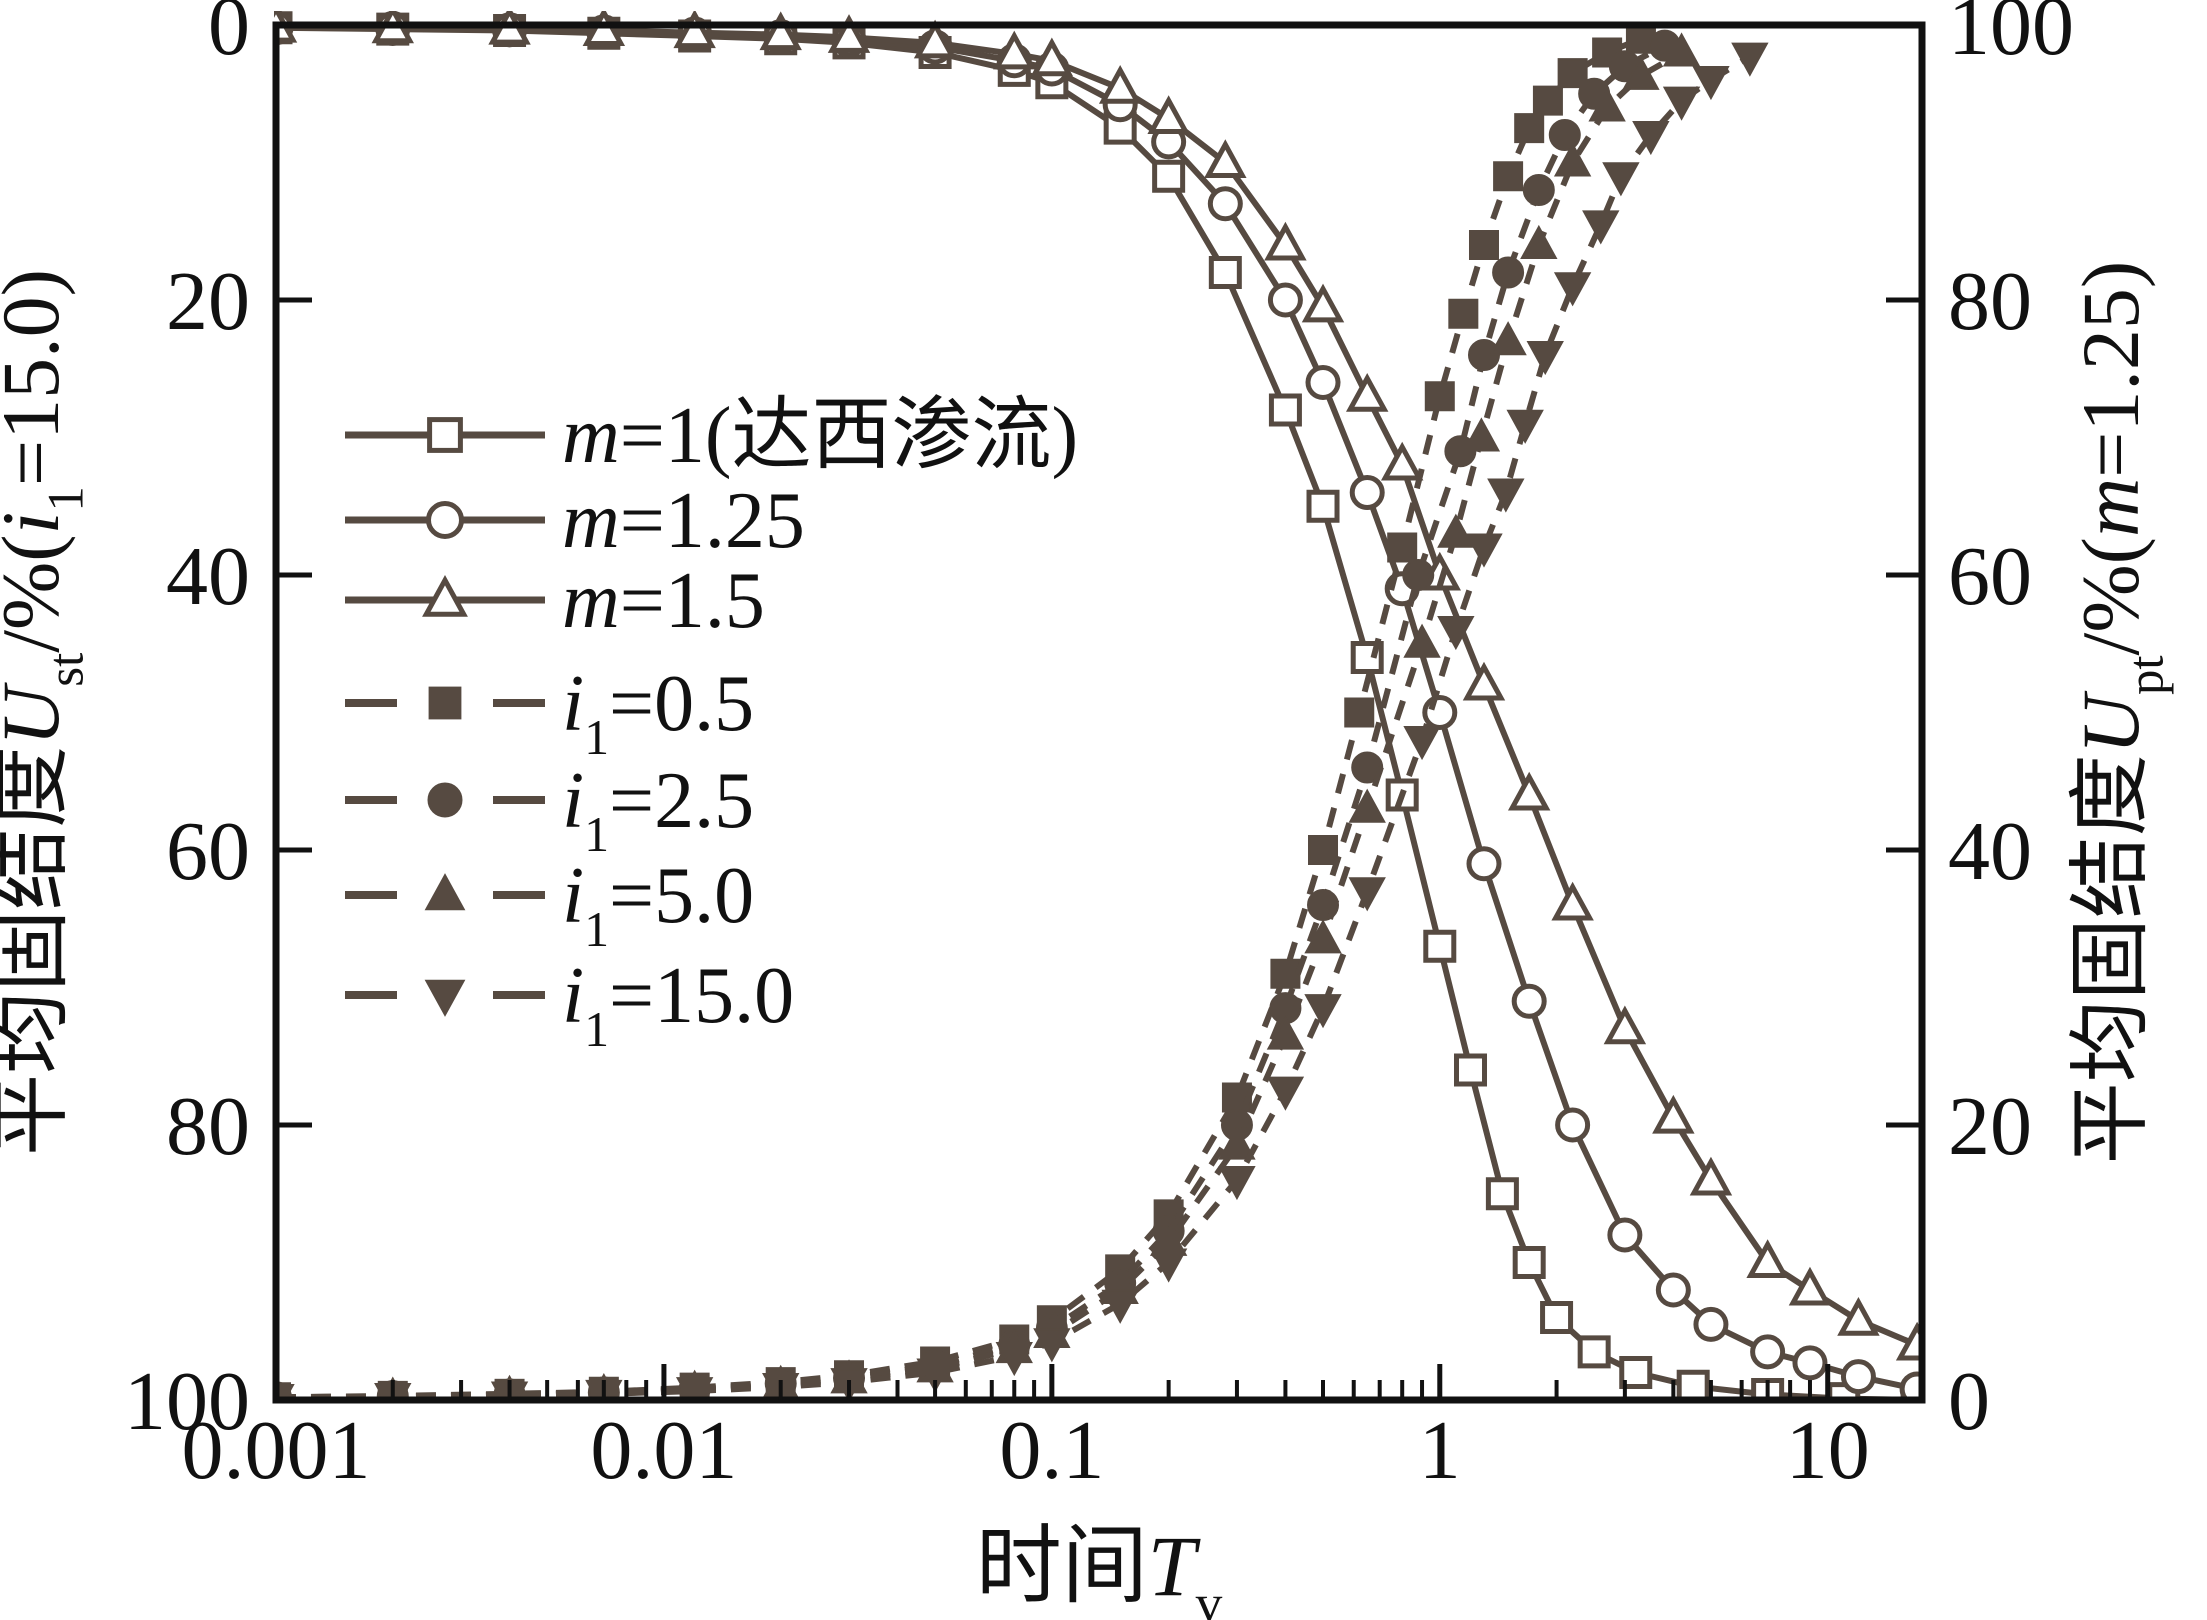 This screenshot has height=1620, width=2207. Describe the element at coordinates (569, 1004) in the screenshot. I see `legend-entry-i150: i1=15.0` at that location.